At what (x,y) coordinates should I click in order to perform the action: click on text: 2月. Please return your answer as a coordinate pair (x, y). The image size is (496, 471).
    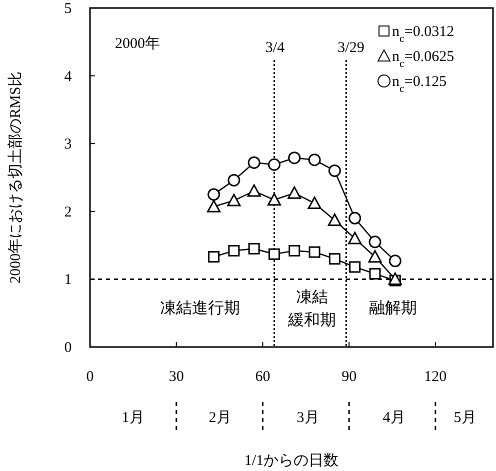
    Looking at the image, I should click on (220, 418).